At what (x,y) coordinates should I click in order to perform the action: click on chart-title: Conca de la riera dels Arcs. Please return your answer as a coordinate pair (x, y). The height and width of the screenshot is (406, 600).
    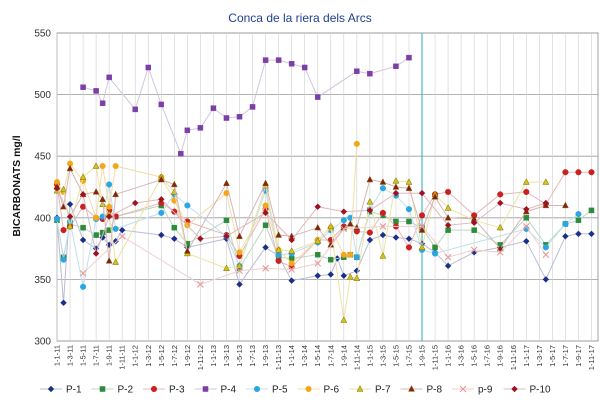
    Looking at the image, I should click on (299, 18).